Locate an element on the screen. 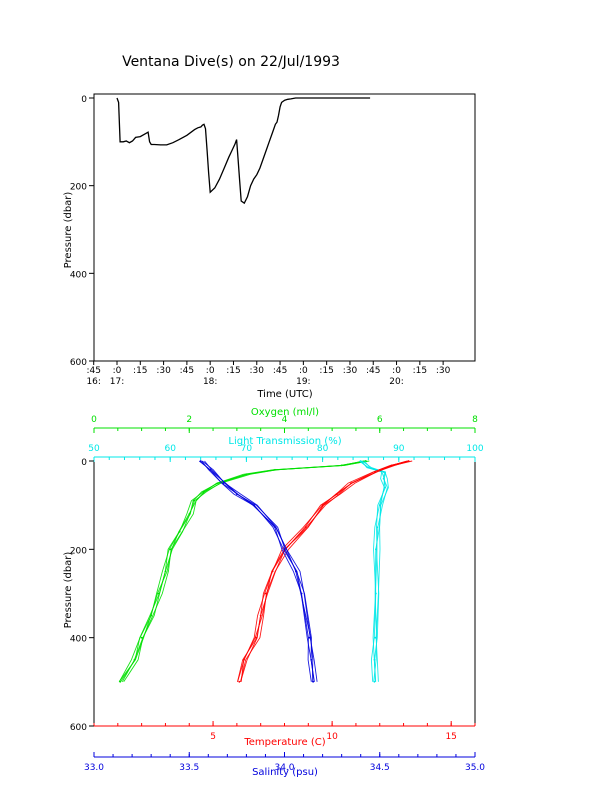  profile-y-tick-label: 200 is located at coordinates (78, 551).